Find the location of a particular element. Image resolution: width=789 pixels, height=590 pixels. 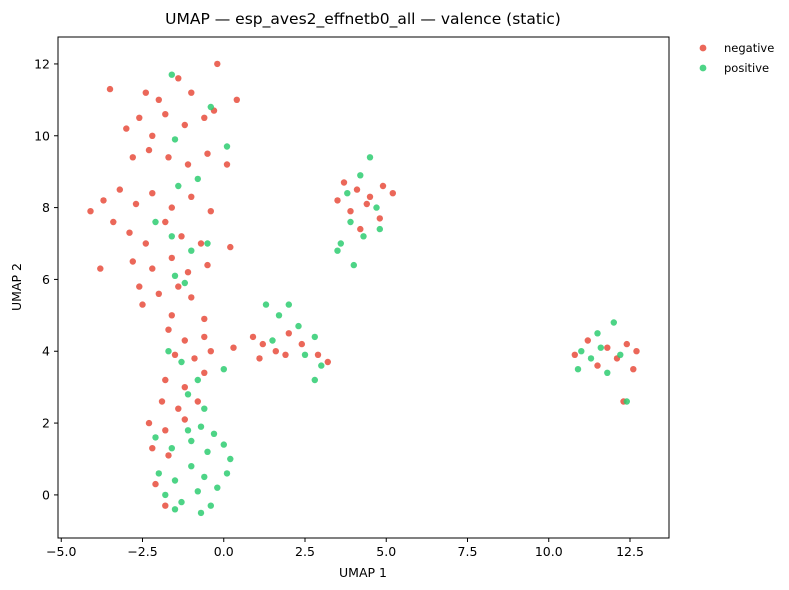

legend-label-positive: positive is located at coordinates (746, 68).